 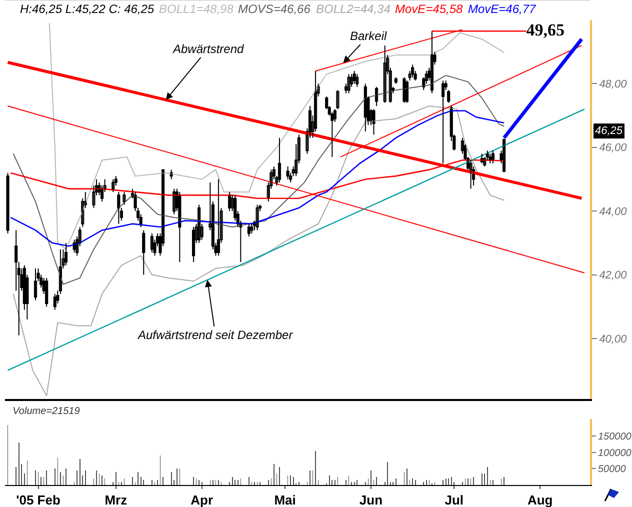 I want to click on text: BOLL1=48,98, so click(x=196, y=9).